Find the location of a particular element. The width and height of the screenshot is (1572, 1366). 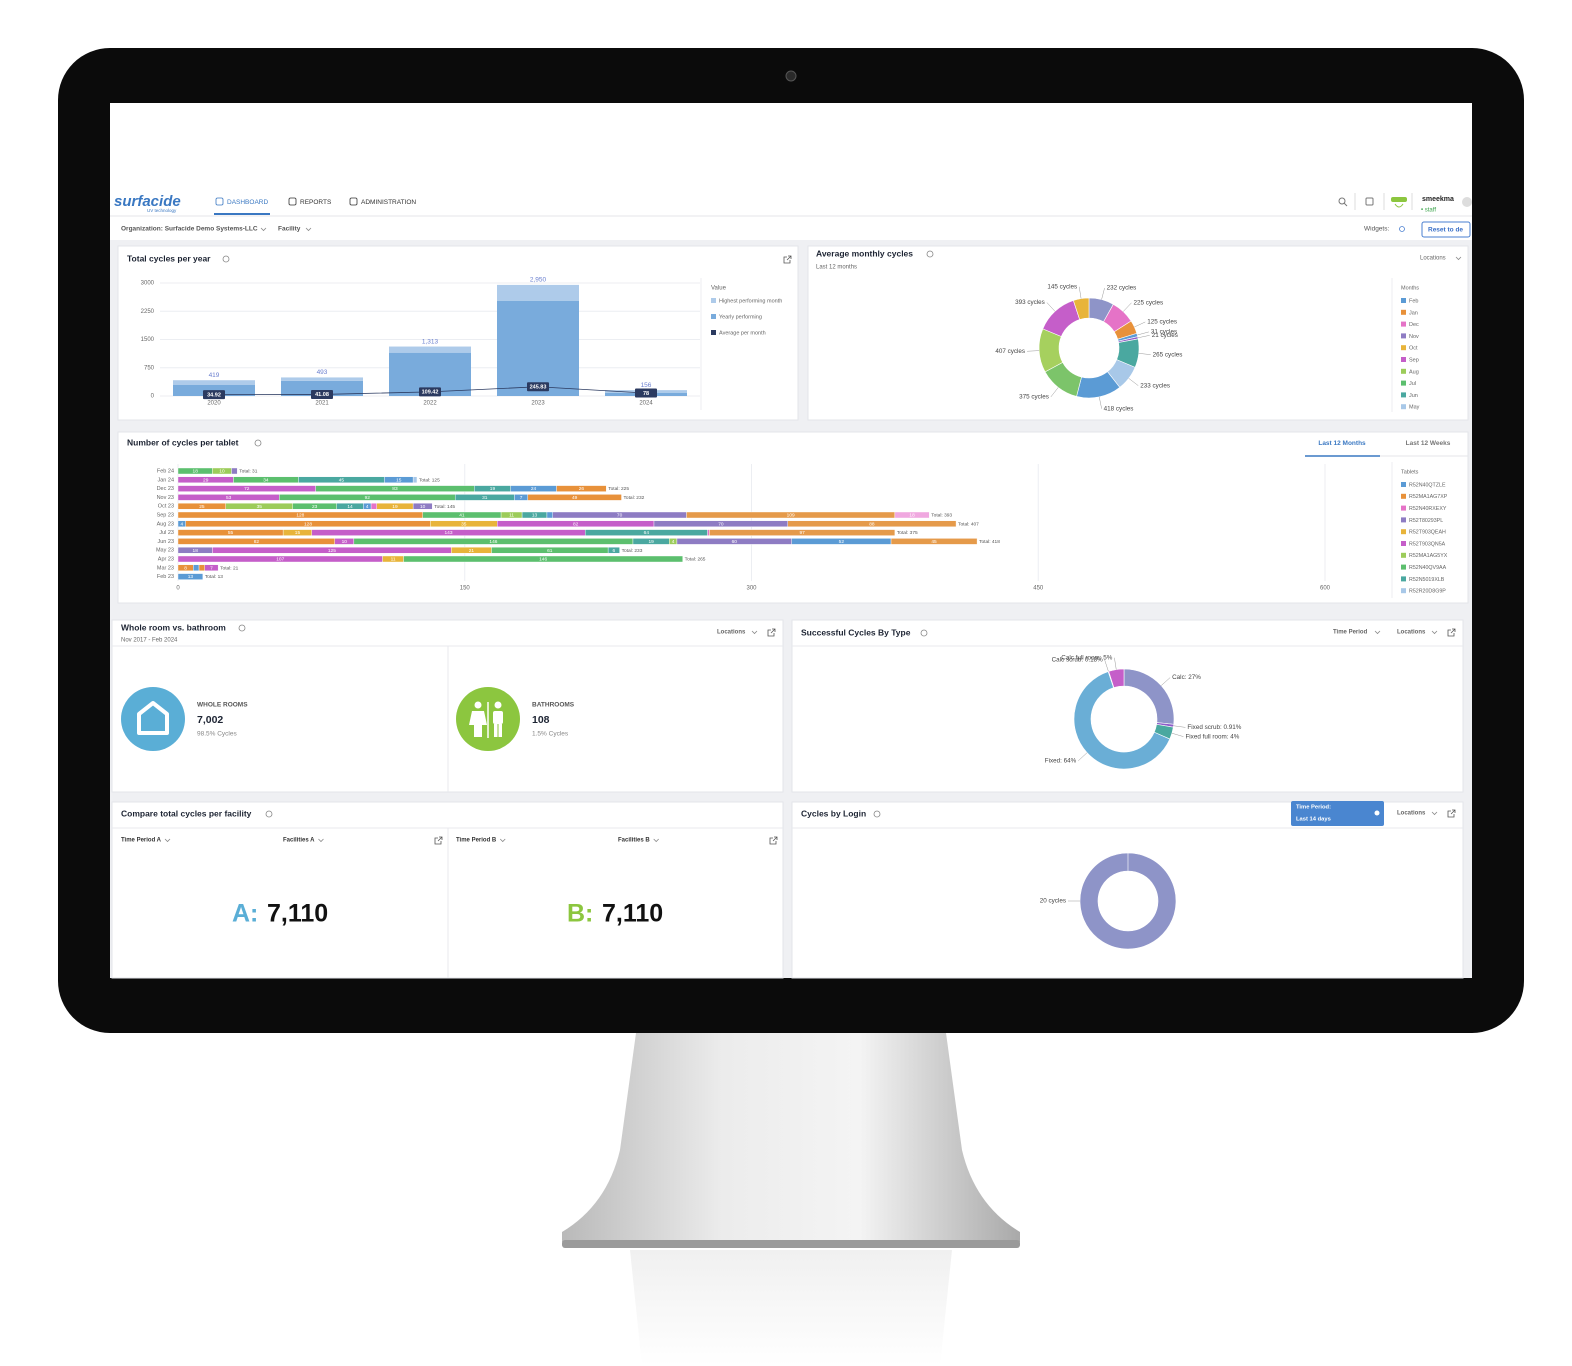

nav-icon is located at coordinates (292, 201).